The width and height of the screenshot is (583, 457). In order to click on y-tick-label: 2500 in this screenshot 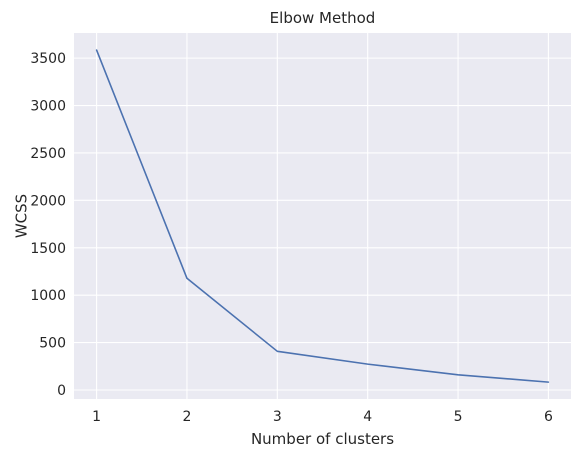, I will do `click(48, 154)`.